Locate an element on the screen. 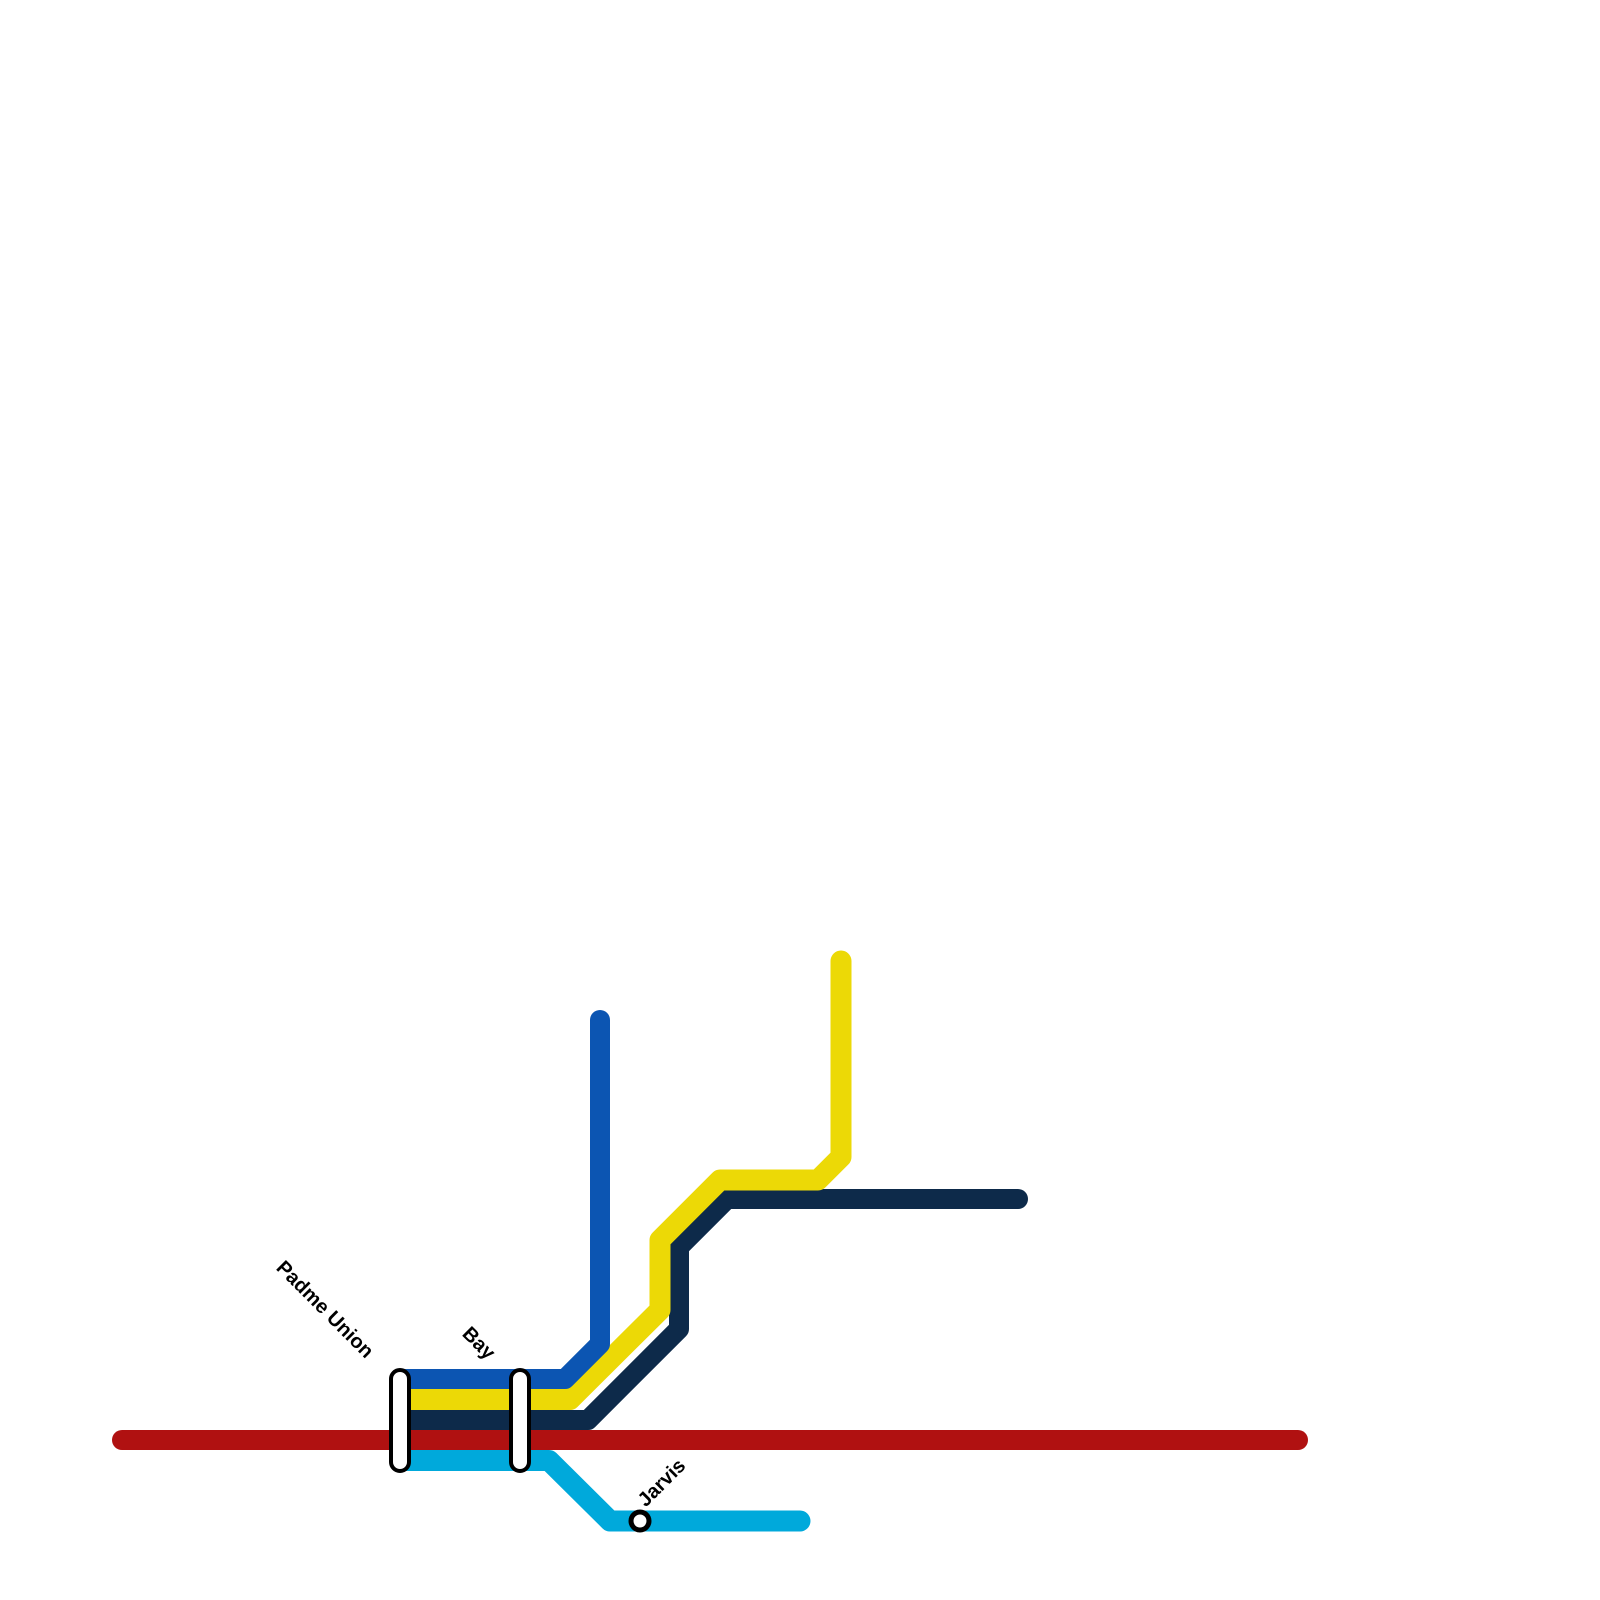  station-marker-jarvis is located at coordinates (640, 1521).